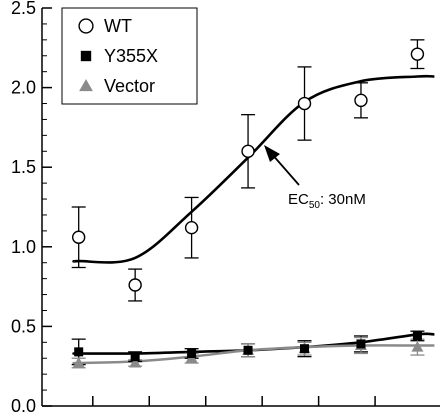 Image resolution: width=442 pixels, height=416 pixels. I want to click on y355x-legend-label: Y355X, so click(131, 56).